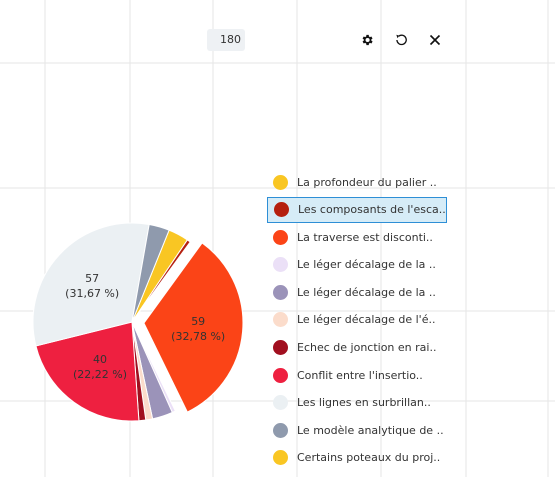 The width and height of the screenshot is (555, 477). Describe the element at coordinates (226, 40) in the screenshot. I see `total-value-badge: 180` at that location.